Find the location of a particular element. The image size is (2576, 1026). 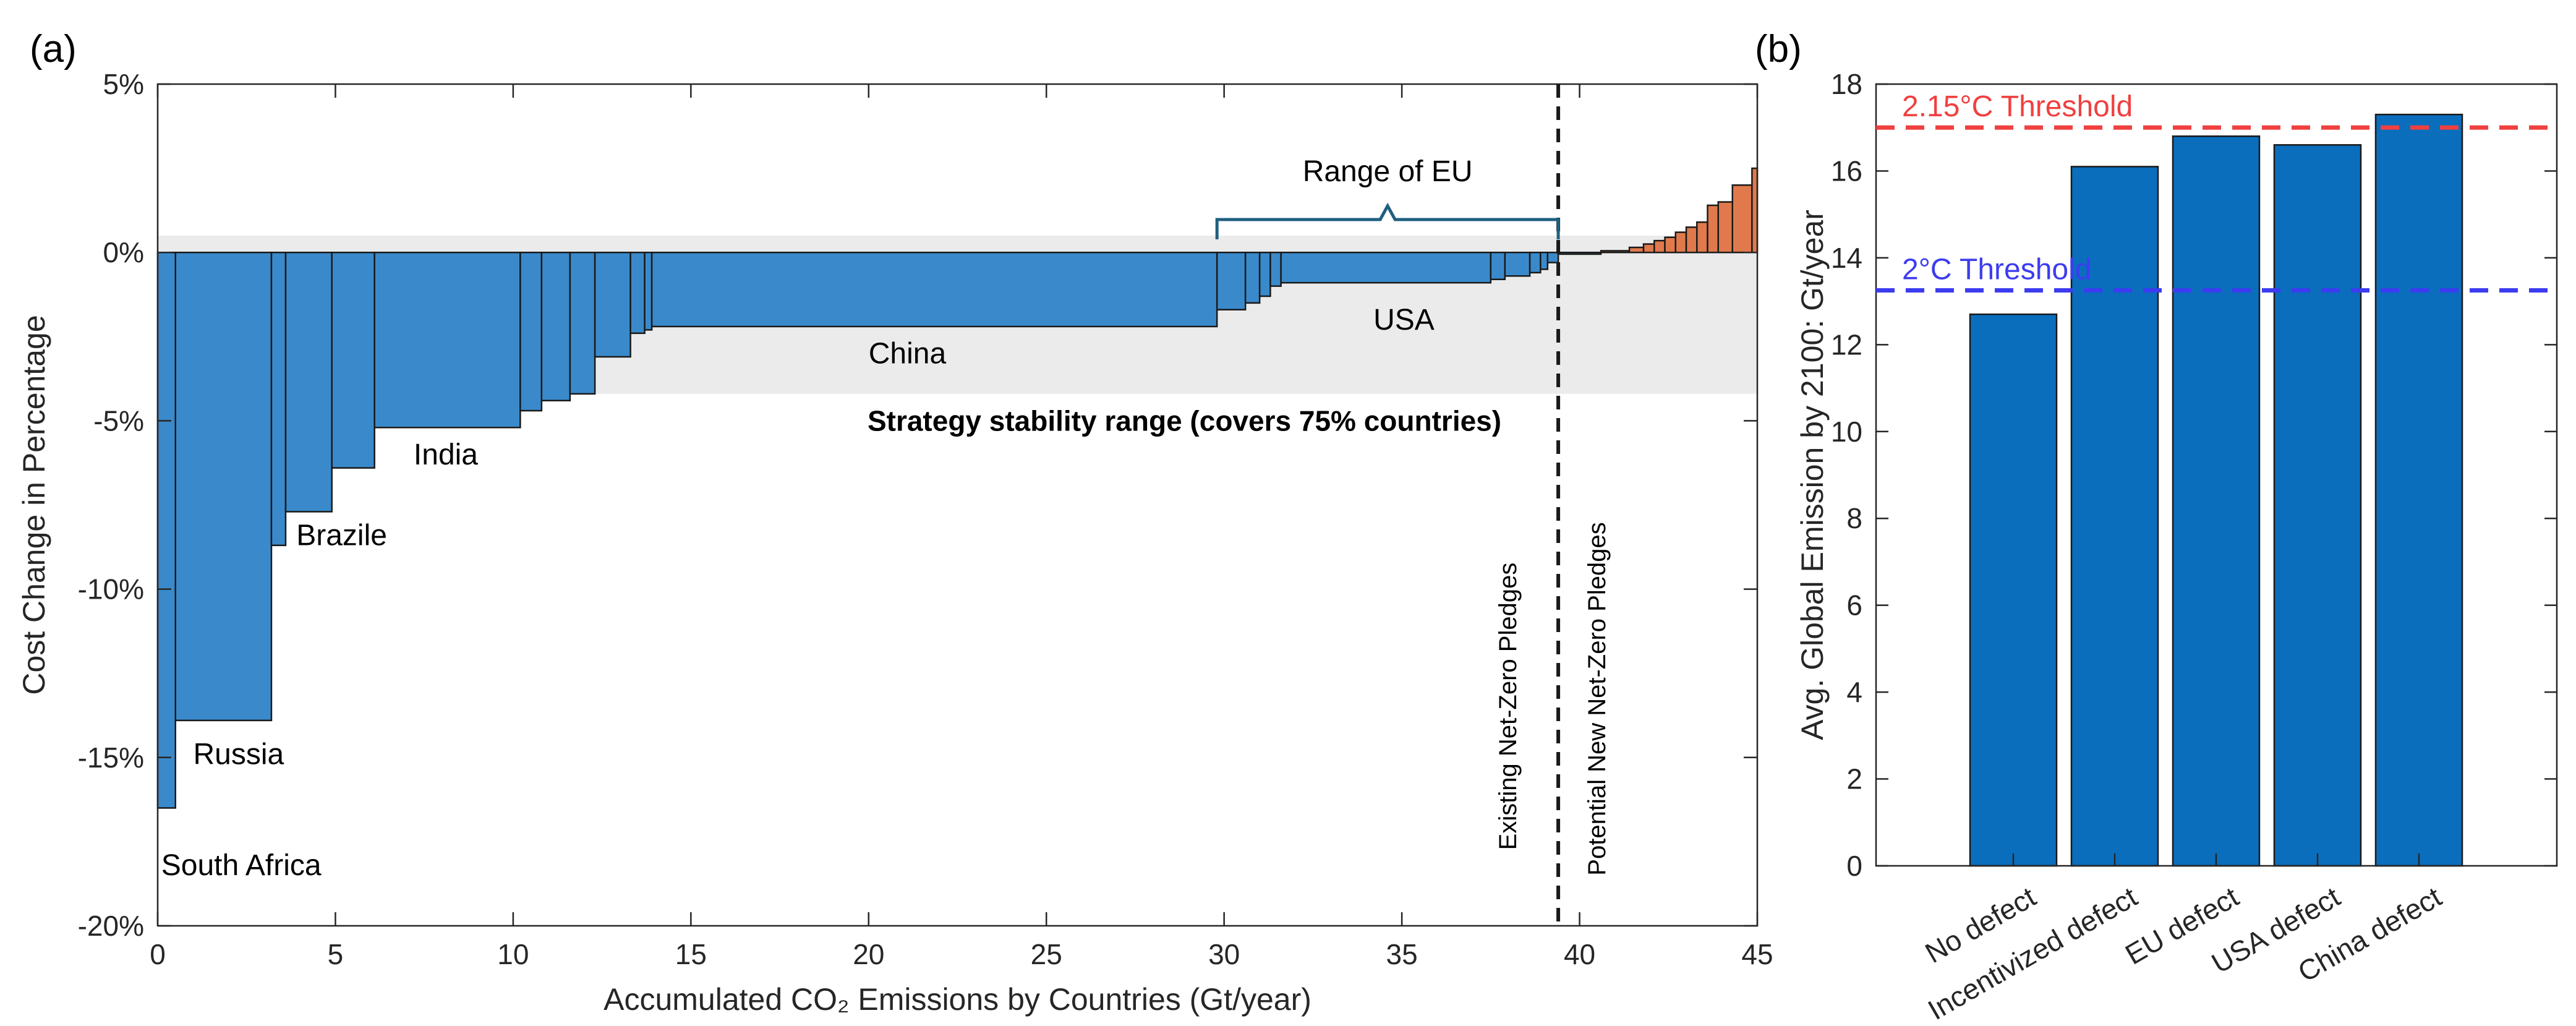

bar-russia is located at coordinates (223, 486).